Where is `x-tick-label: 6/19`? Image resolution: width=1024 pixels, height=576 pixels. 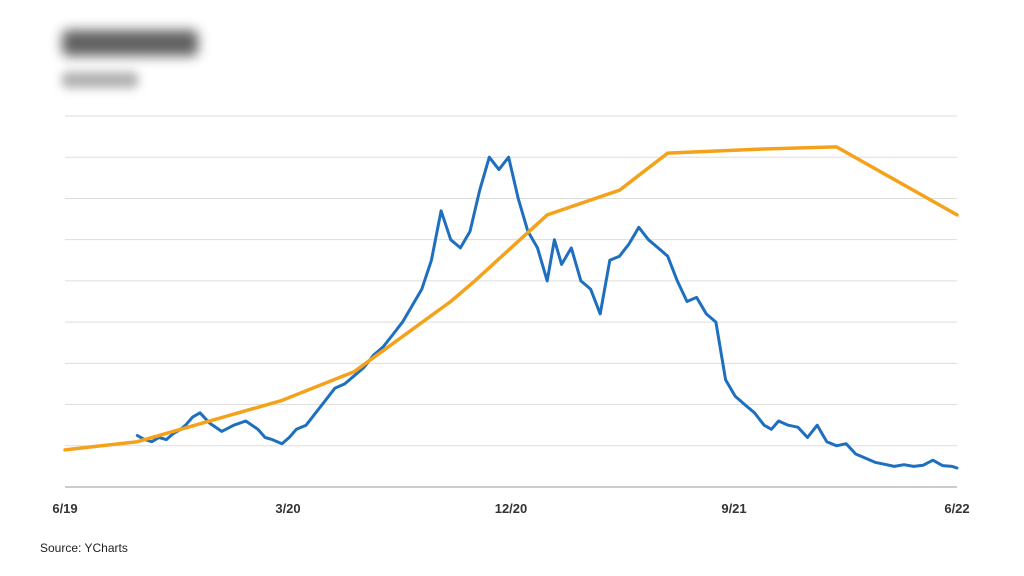 x-tick-label: 6/19 is located at coordinates (64, 508).